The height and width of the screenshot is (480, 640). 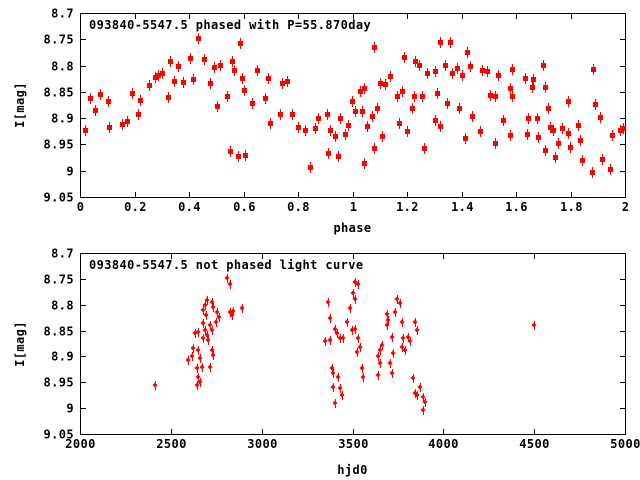 What do you see at coordinates (625, 444) in the screenshot?
I see `x-tick-label: 5000` at bounding box center [625, 444].